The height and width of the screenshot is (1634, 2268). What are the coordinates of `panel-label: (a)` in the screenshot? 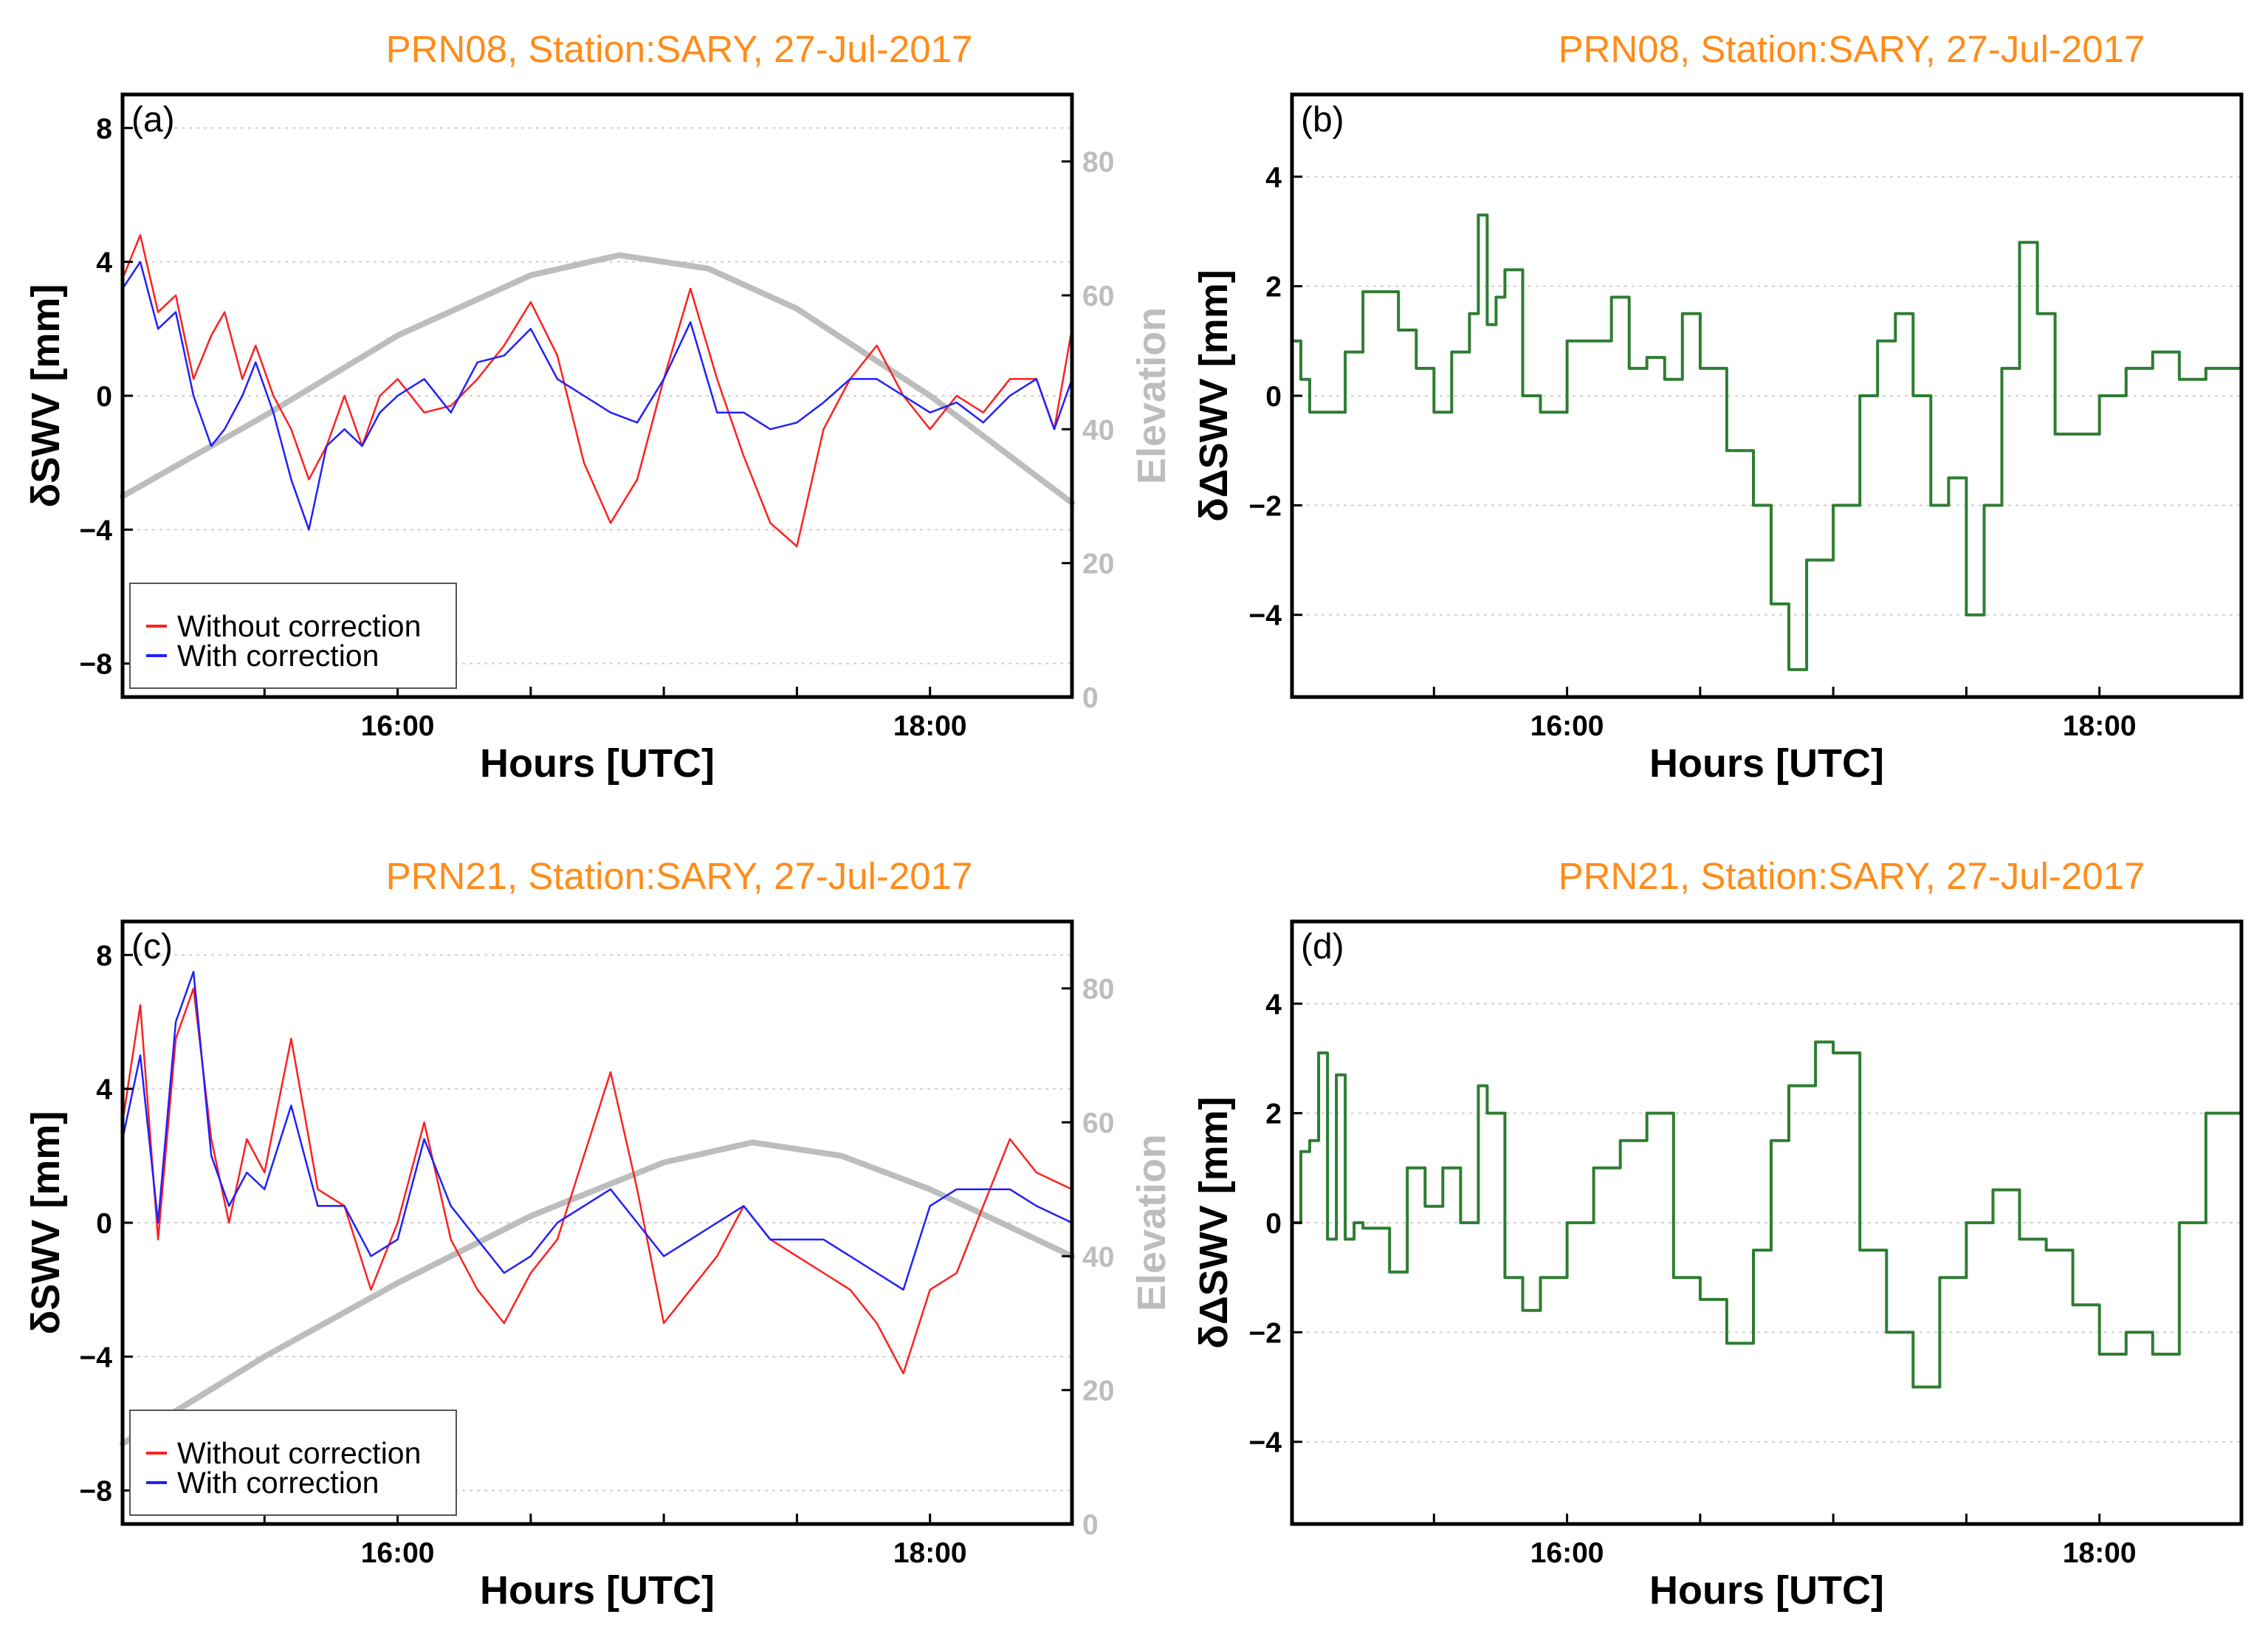 It's located at (153, 120).